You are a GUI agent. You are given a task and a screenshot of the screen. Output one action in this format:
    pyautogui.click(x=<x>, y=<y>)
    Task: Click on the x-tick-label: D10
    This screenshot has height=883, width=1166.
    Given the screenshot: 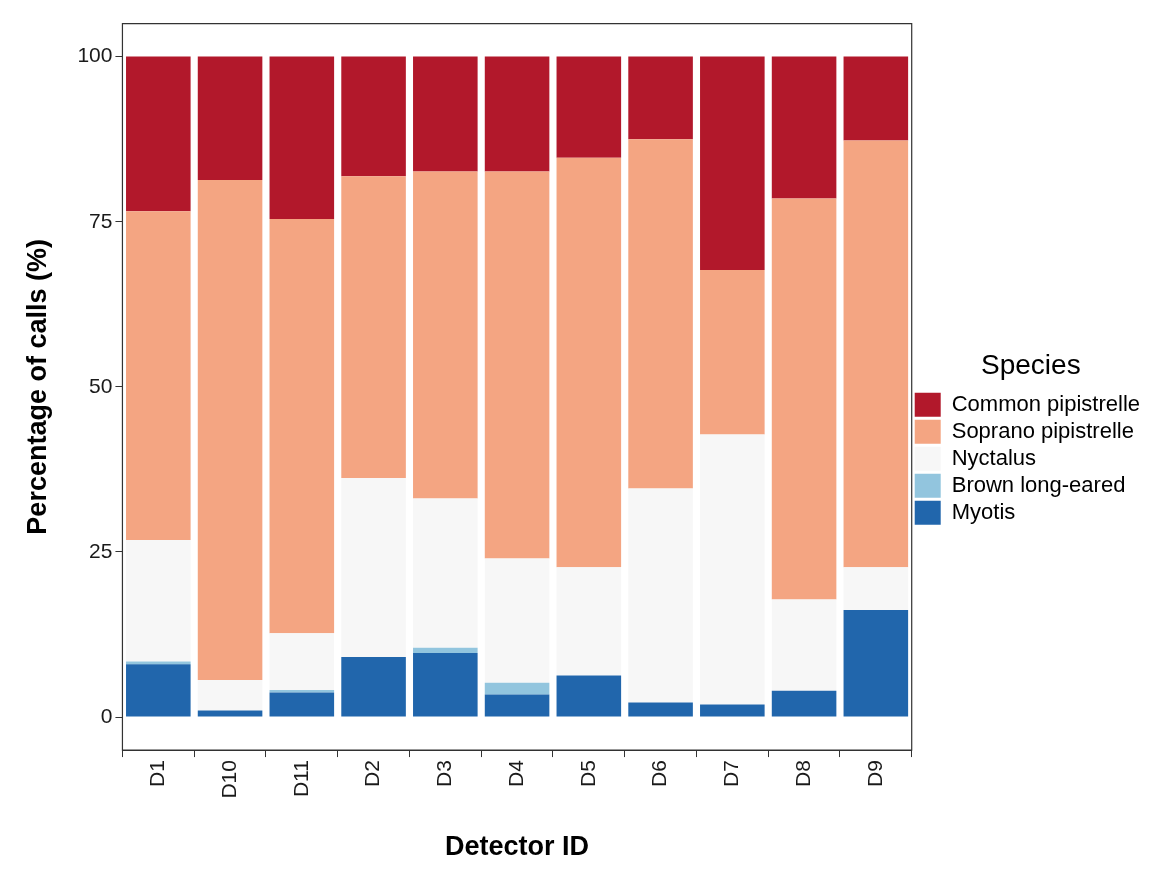 What is the action you would take?
    pyautogui.click(x=228, y=779)
    